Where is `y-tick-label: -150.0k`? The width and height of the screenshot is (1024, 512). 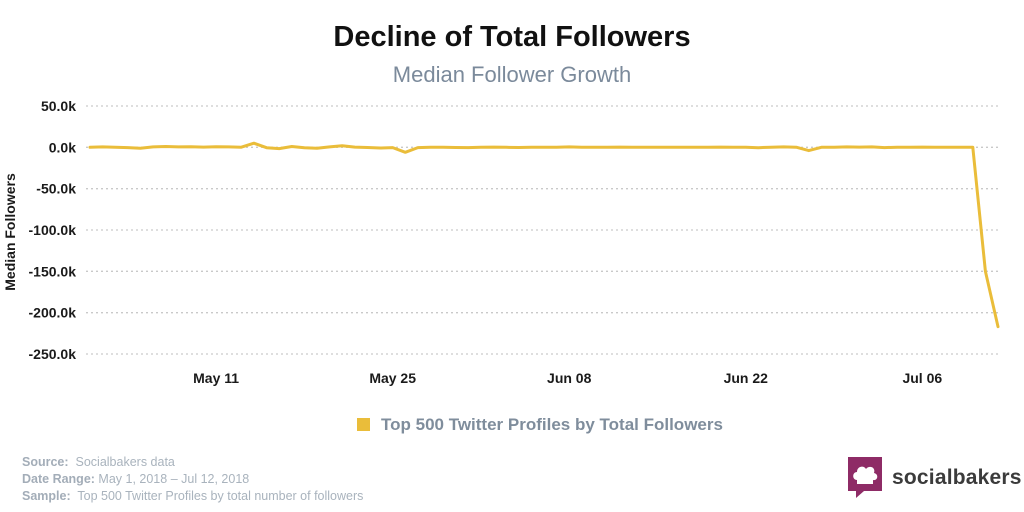 y-tick-label: -150.0k is located at coordinates (53, 271).